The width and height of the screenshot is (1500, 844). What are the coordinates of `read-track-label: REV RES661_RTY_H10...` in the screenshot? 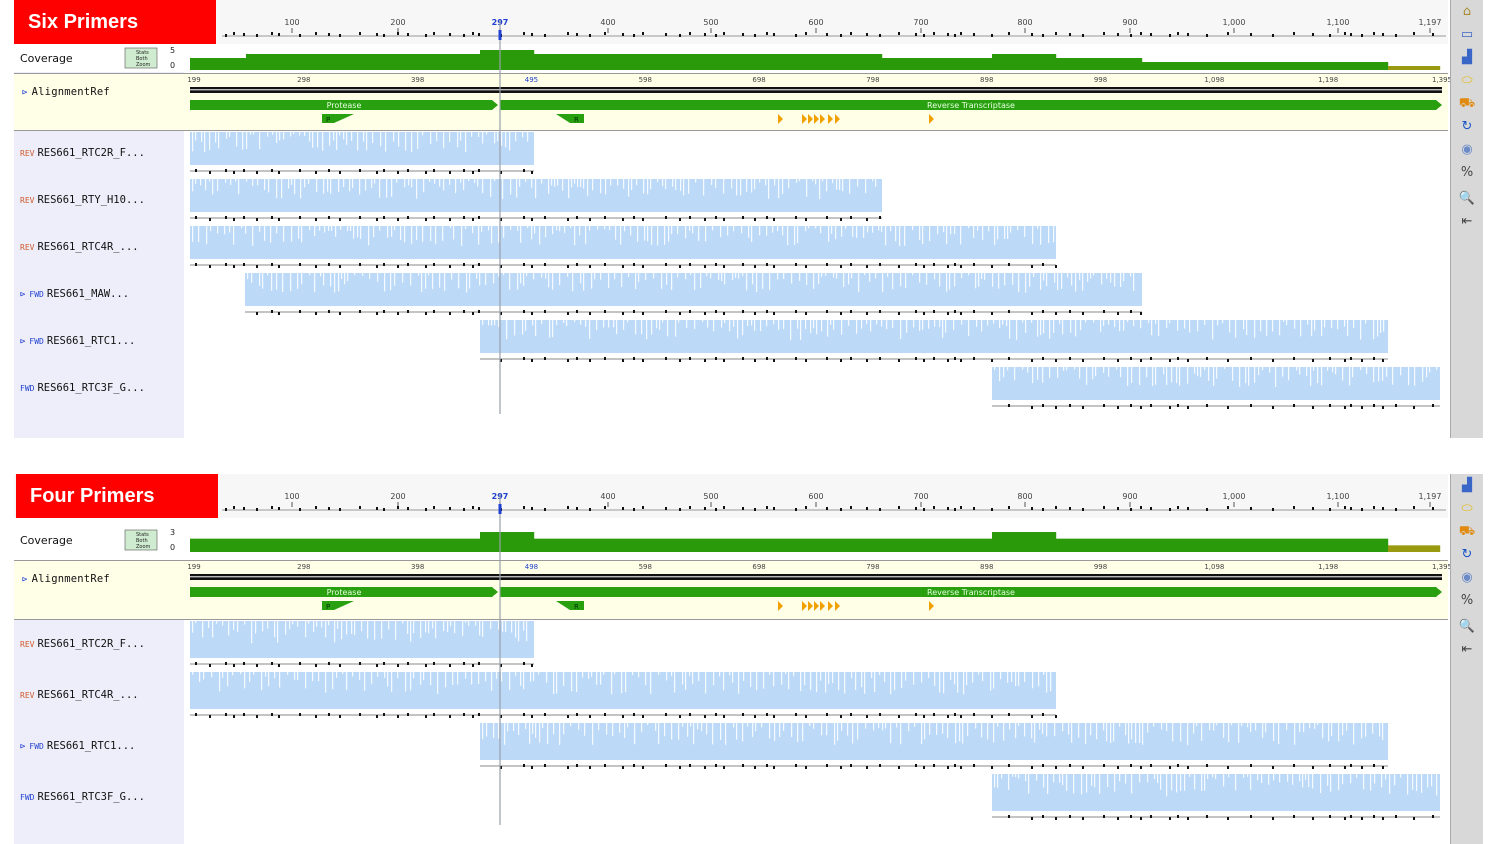 It's located at (82, 200).